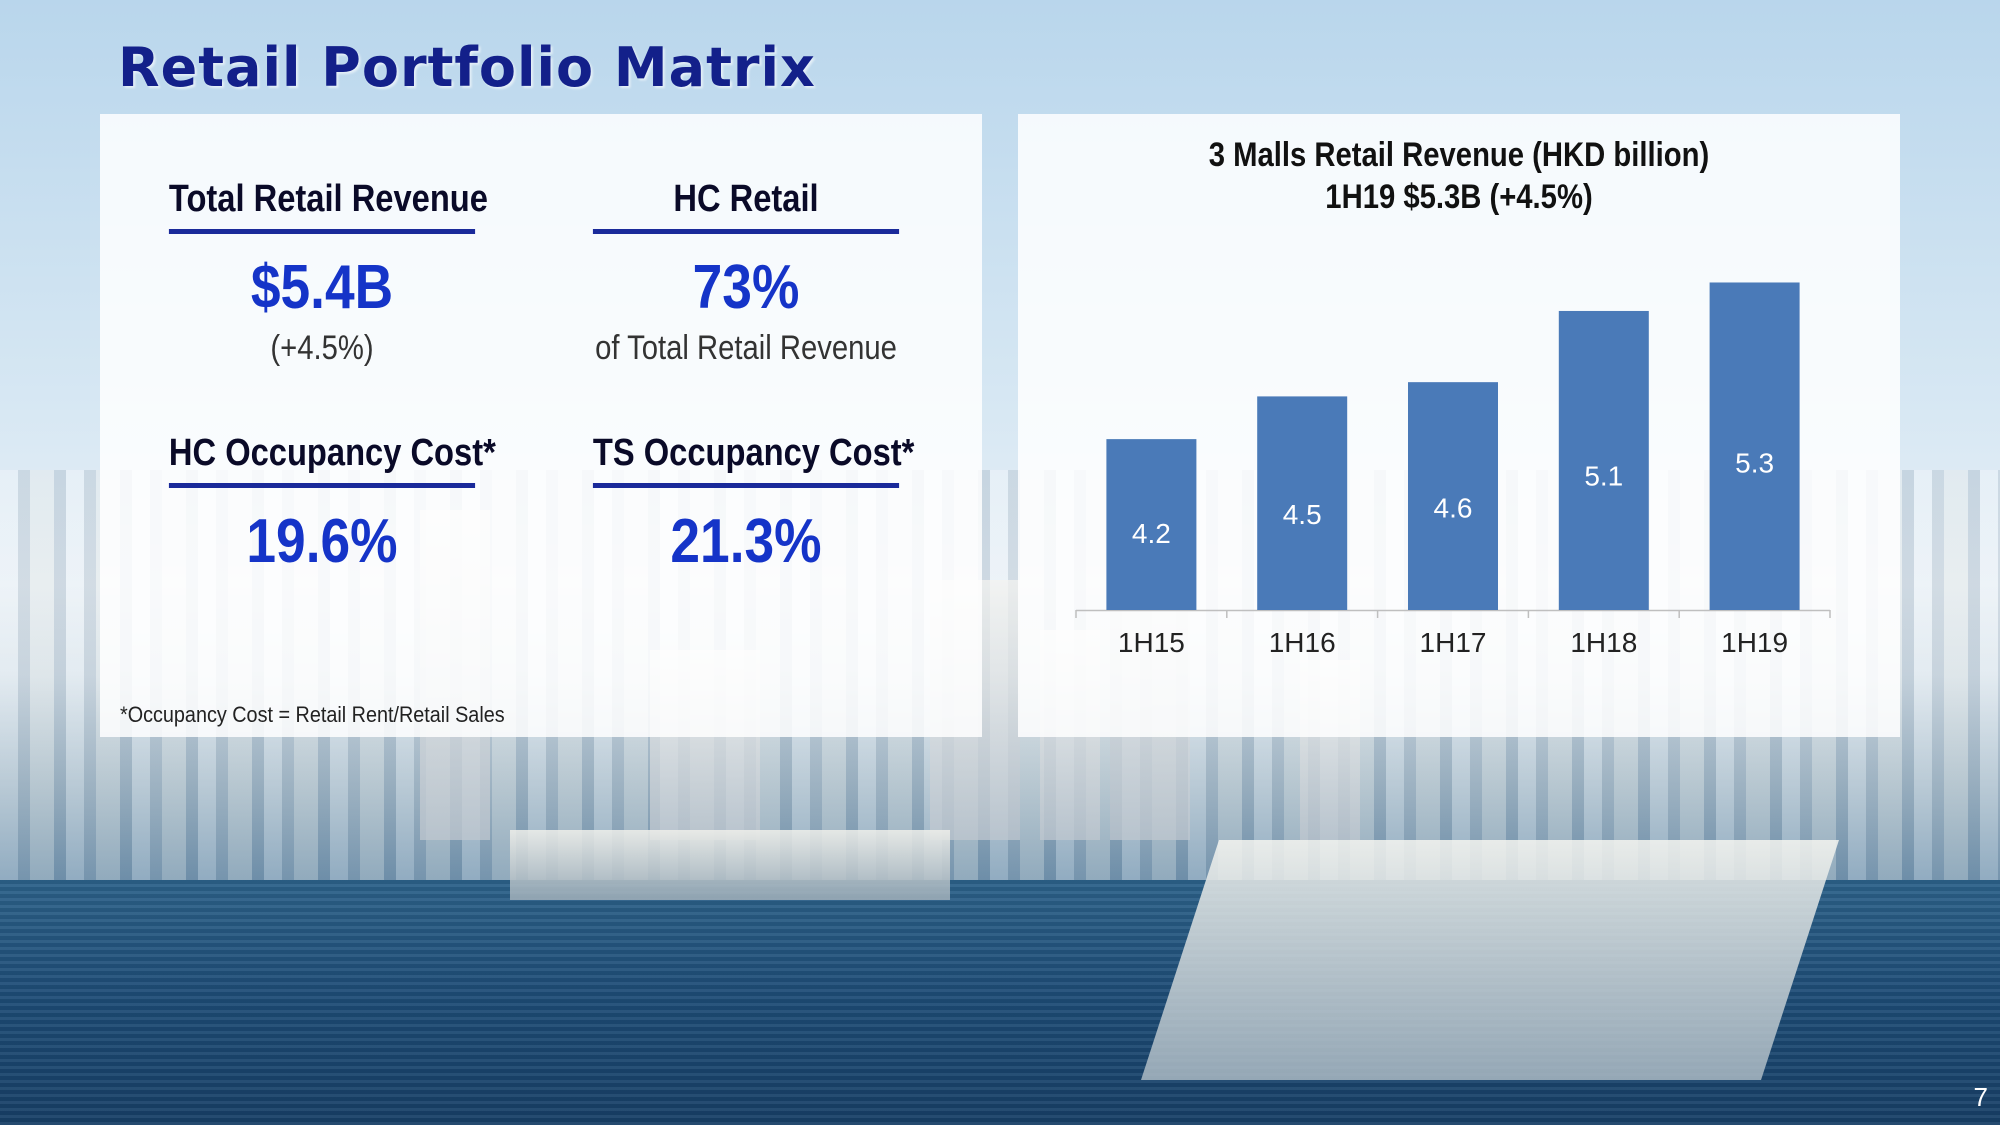 The width and height of the screenshot is (2000, 1125). I want to click on data-label-1h15: 4.2, so click(1151, 533).